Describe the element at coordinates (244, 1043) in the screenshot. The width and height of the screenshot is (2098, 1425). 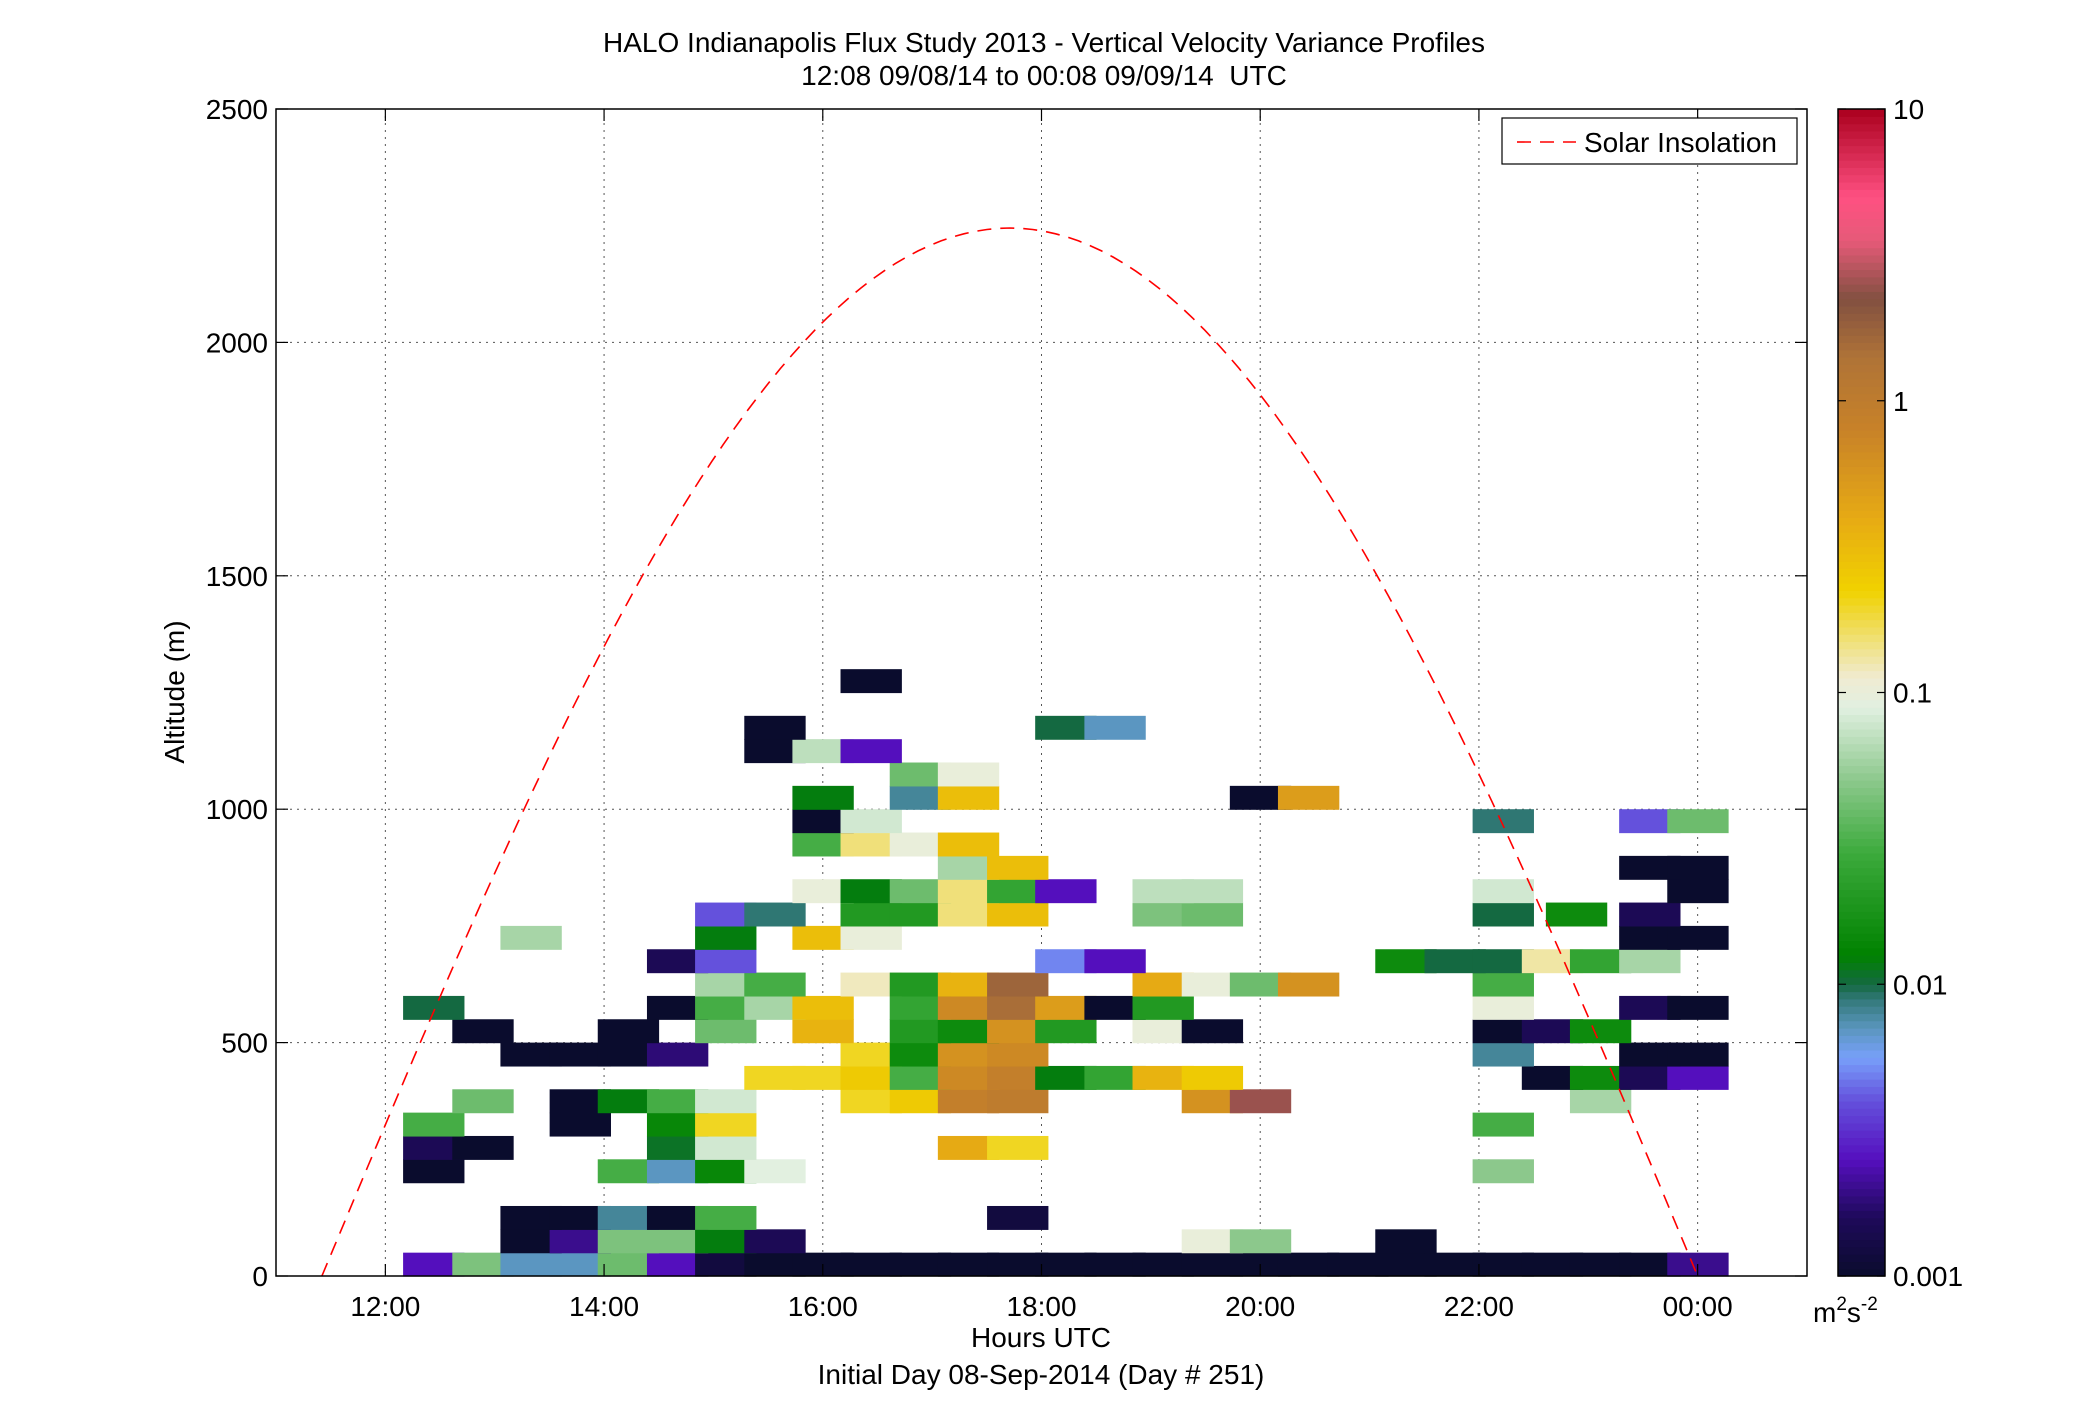
I see `y-tick-label: 500` at that location.